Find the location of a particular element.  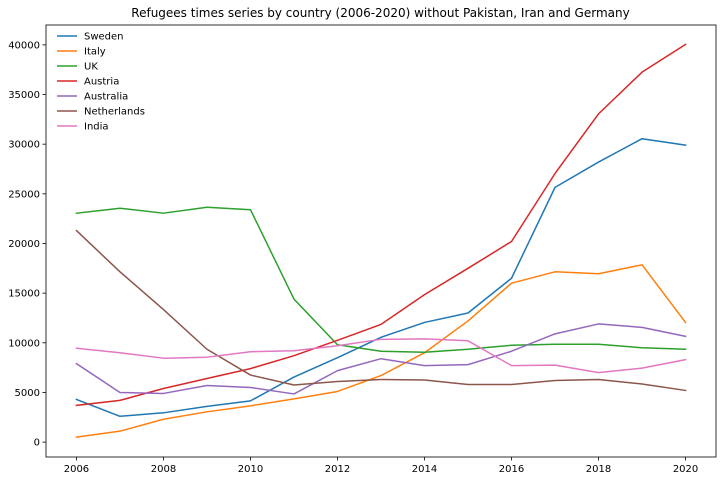

legend-label: Austria is located at coordinates (101, 82).